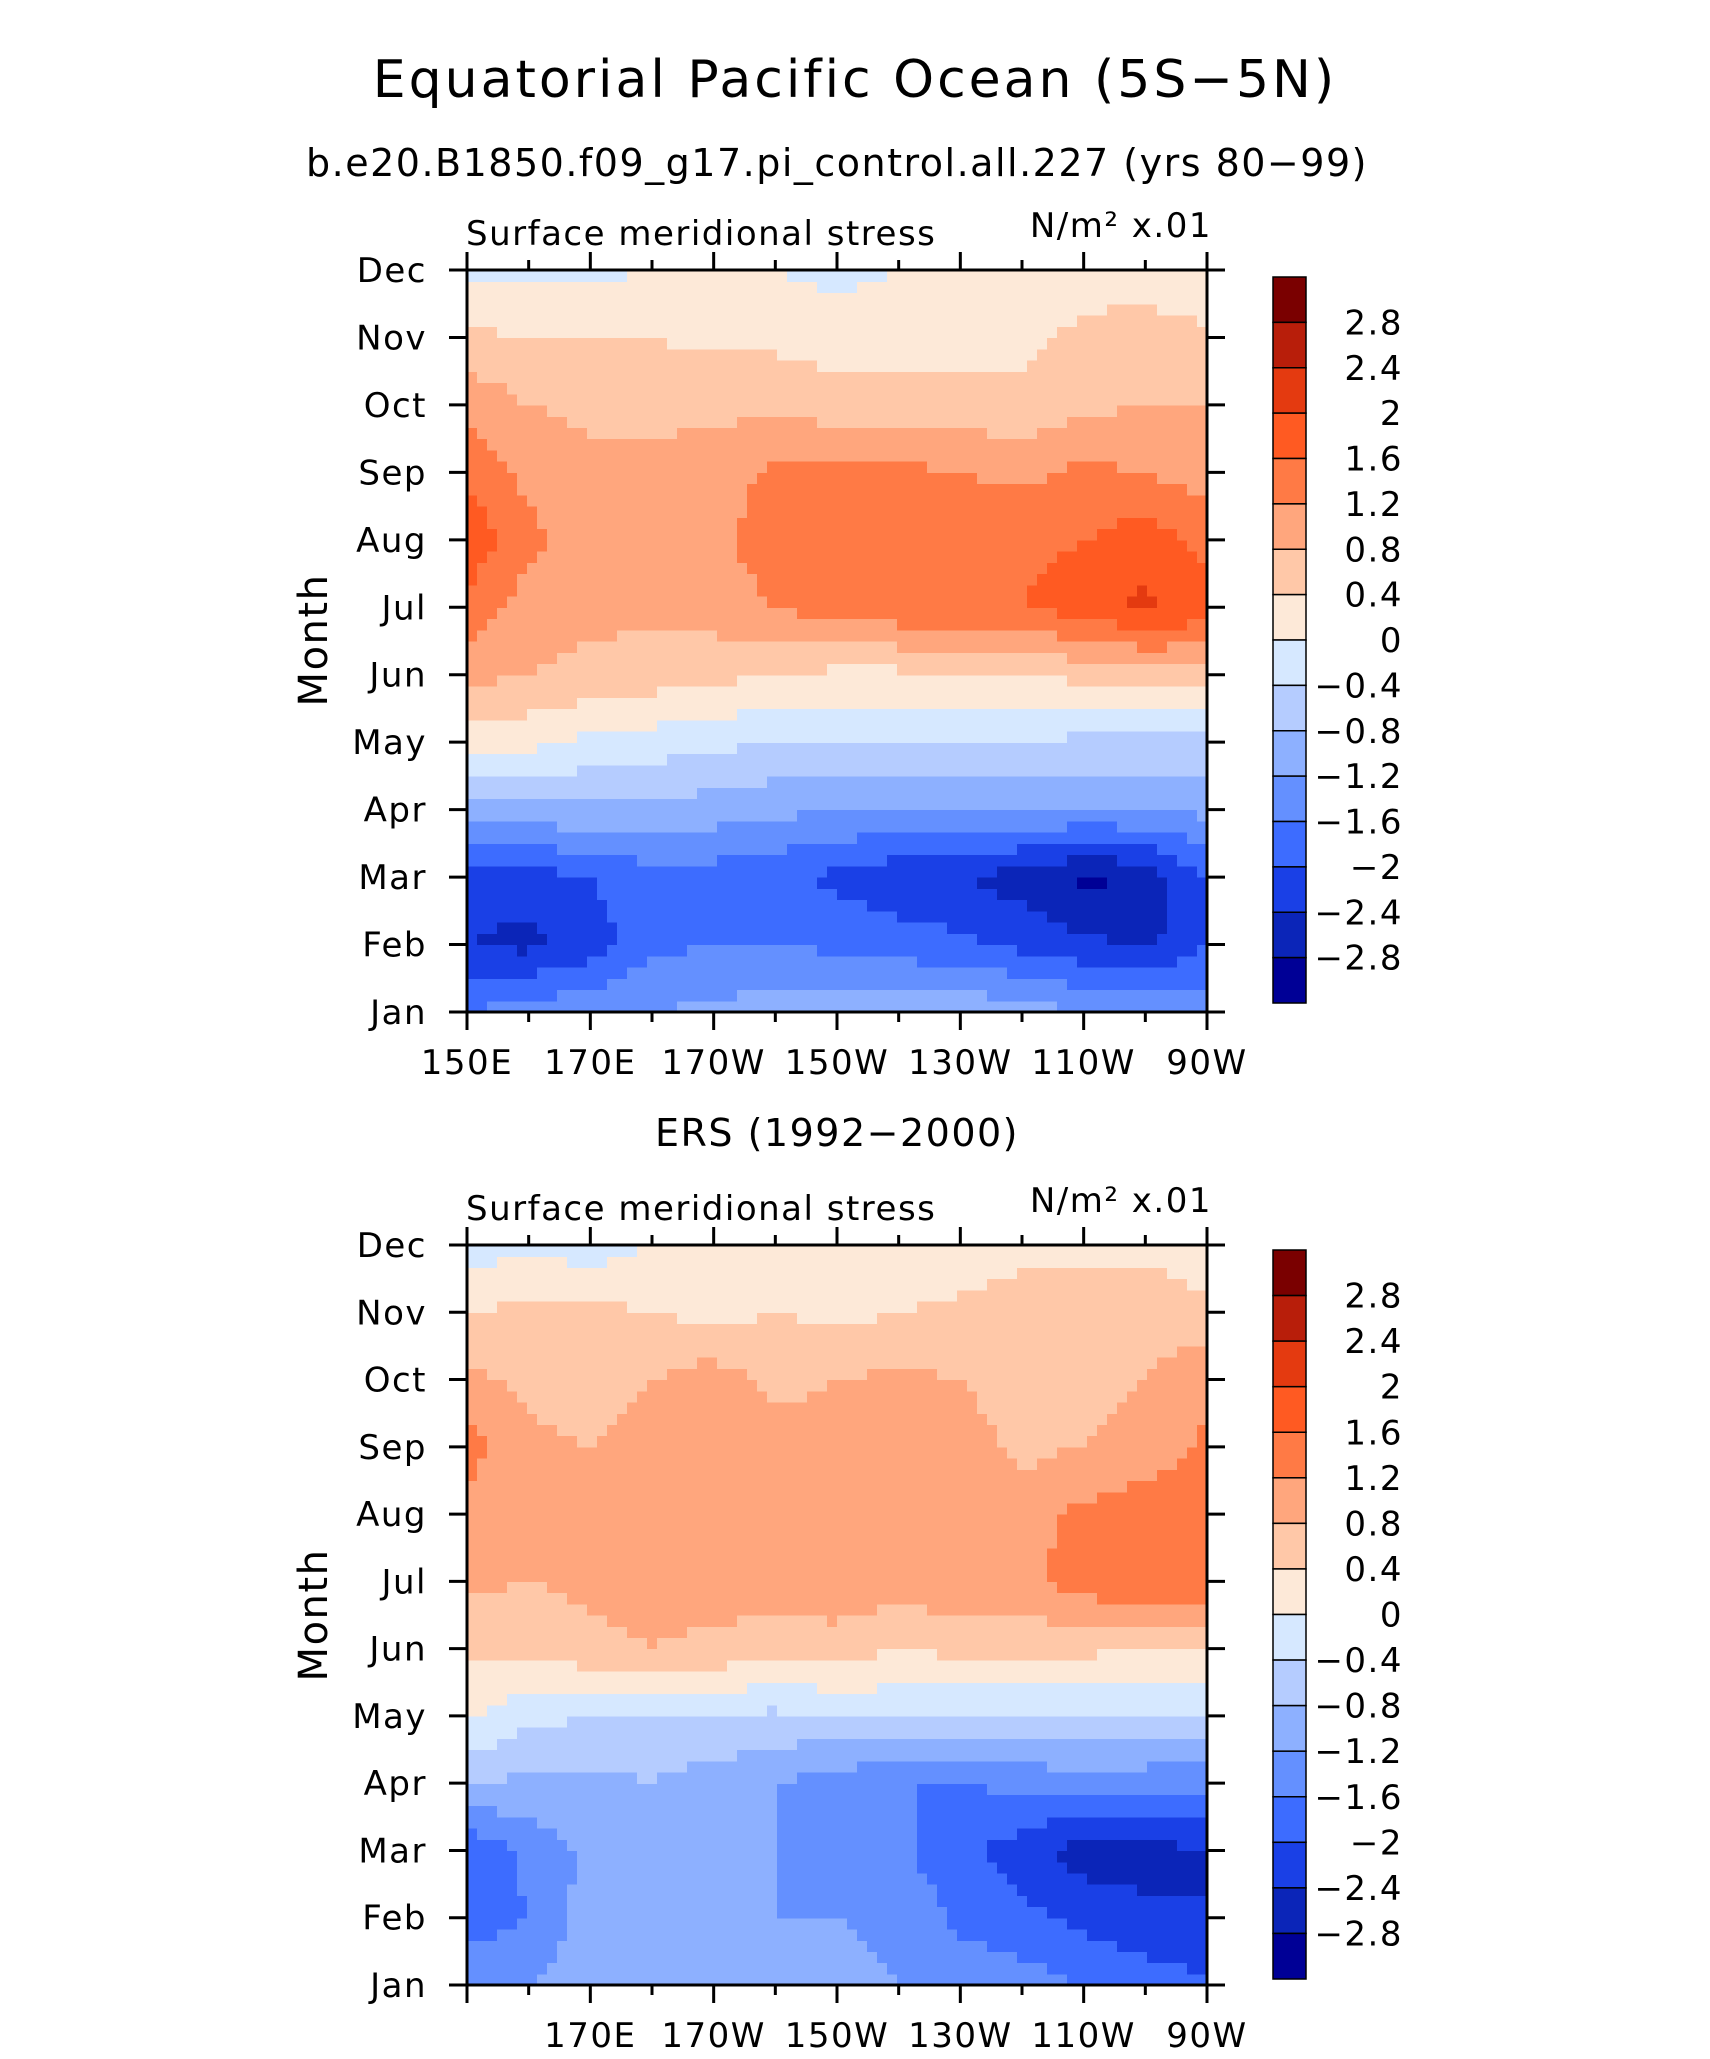  What do you see at coordinates (1121, 1201) in the screenshot?
I see `panel-2-right-label: N/m² x.01` at bounding box center [1121, 1201].